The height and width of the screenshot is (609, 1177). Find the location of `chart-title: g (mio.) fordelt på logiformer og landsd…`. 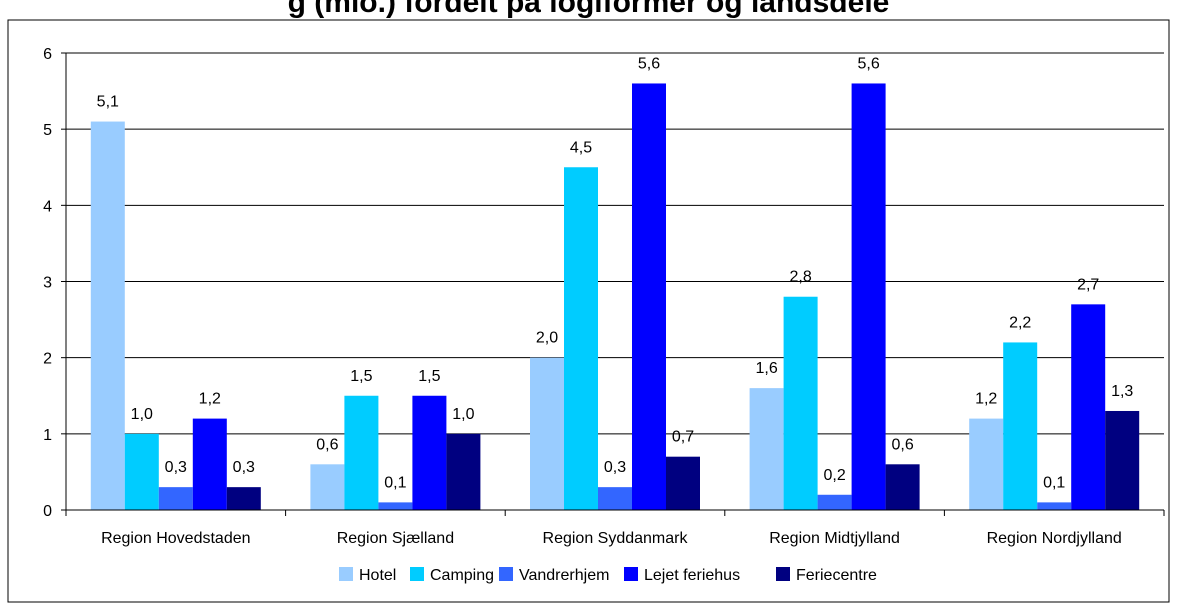

chart-title: g (mio.) fordelt på logiformer og landsd… is located at coordinates (588, 9).